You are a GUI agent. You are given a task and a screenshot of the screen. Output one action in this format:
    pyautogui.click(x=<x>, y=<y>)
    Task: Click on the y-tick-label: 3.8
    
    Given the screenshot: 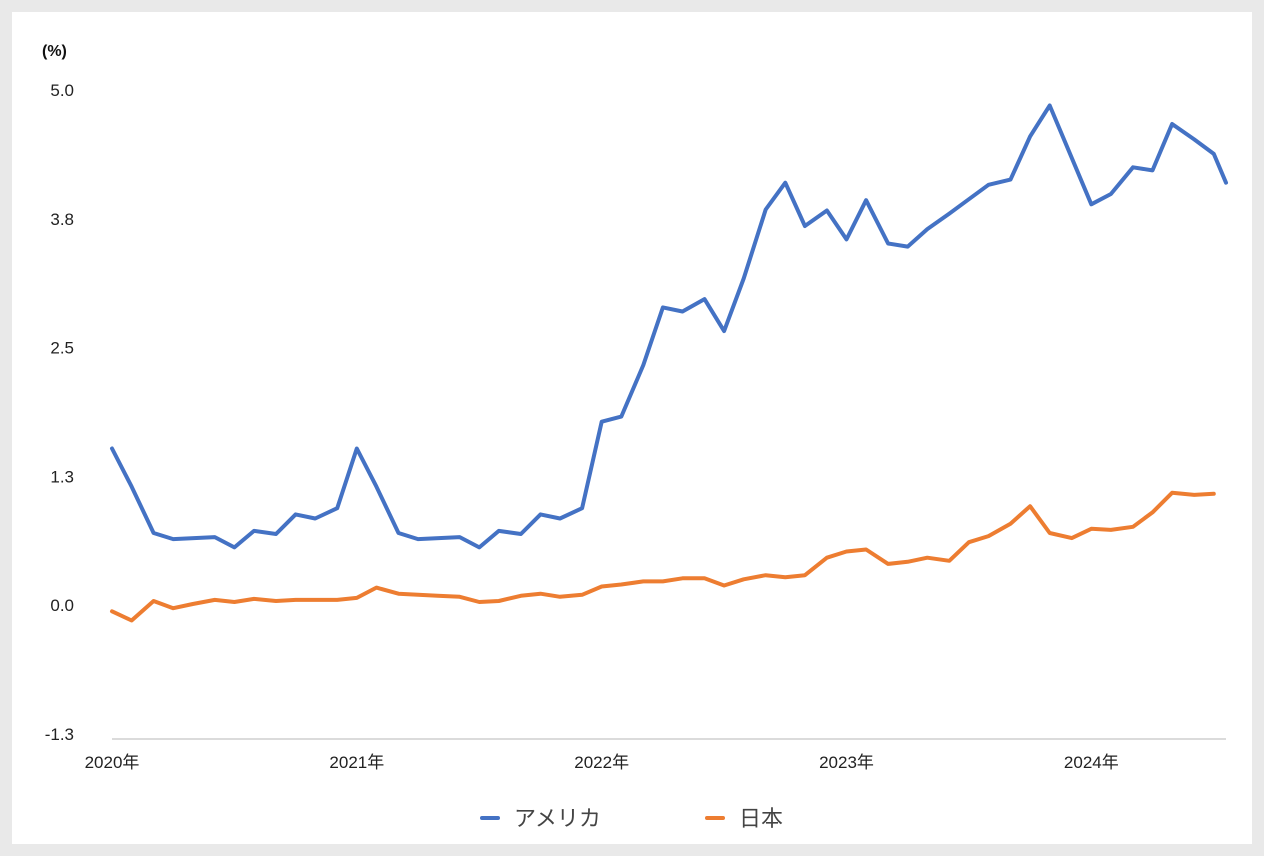 What is the action you would take?
    pyautogui.click(x=62, y=219)
    